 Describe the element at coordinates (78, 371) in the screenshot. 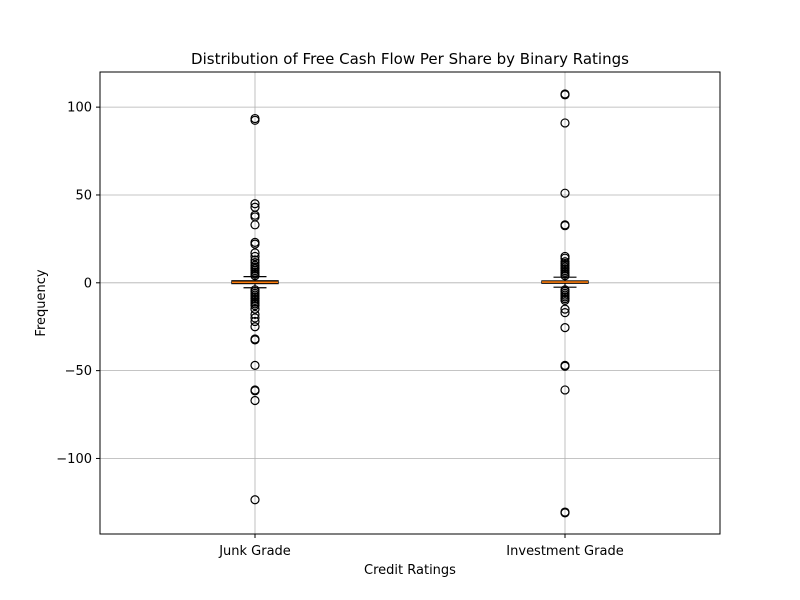

I see `y-tick-label: −50` at that location.